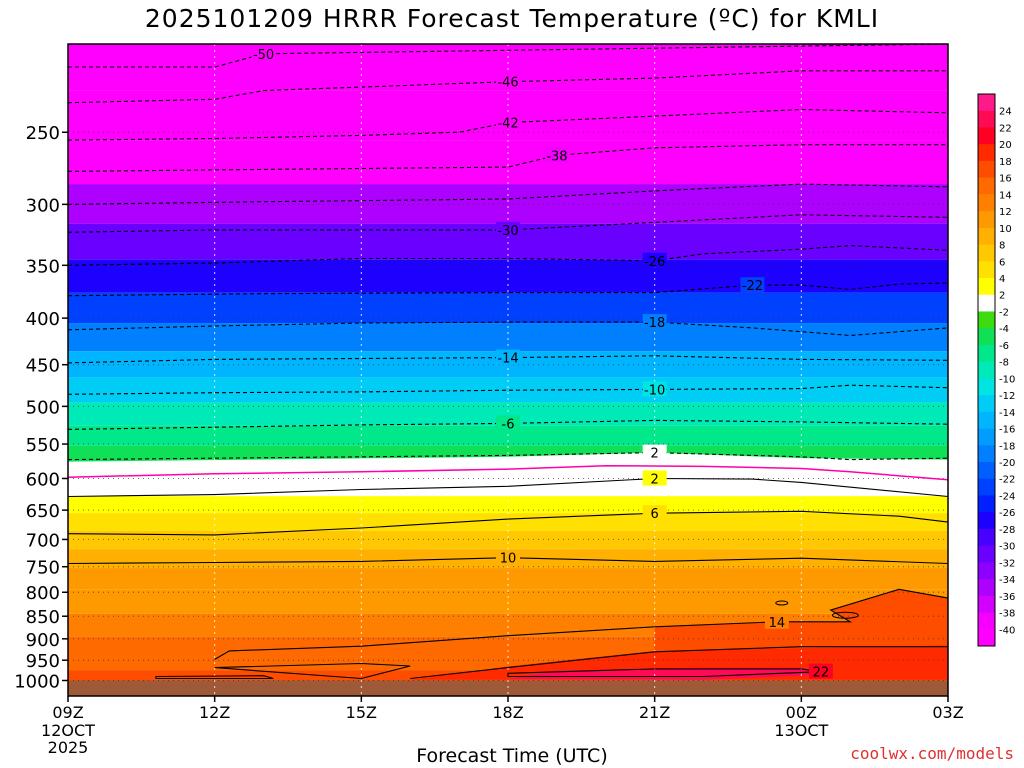 The image size is (1024, 768). What do you see at coordinates (1005, 195) in the screenshot?
I see `colorbar-label: 14` at bounding box center [1005, 195].